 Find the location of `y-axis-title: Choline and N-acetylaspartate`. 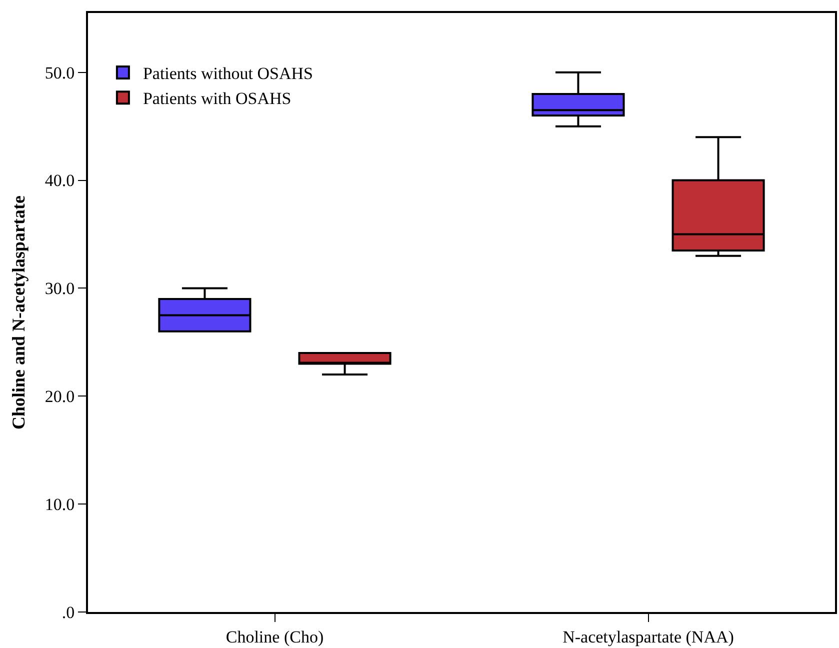

y-axis-title: Choline and N-acetylaspartate is located at coordinates (18, 313).